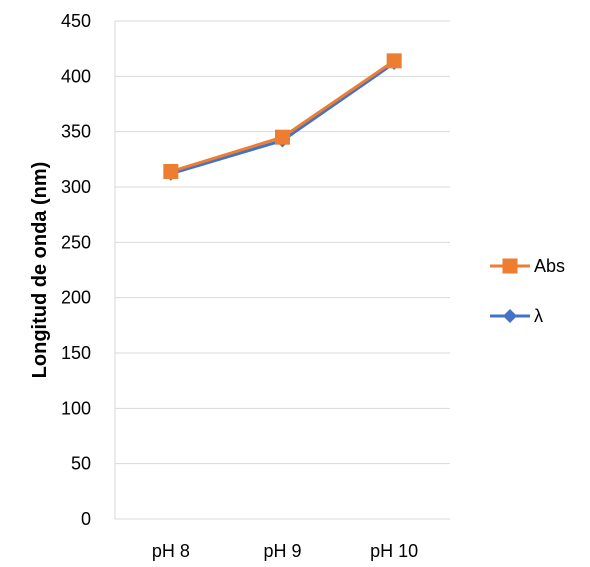  What do you see at coordinates (549, 266) in the screenshot?
I see `legend-label: Abs` at bounding box center [549, 266].